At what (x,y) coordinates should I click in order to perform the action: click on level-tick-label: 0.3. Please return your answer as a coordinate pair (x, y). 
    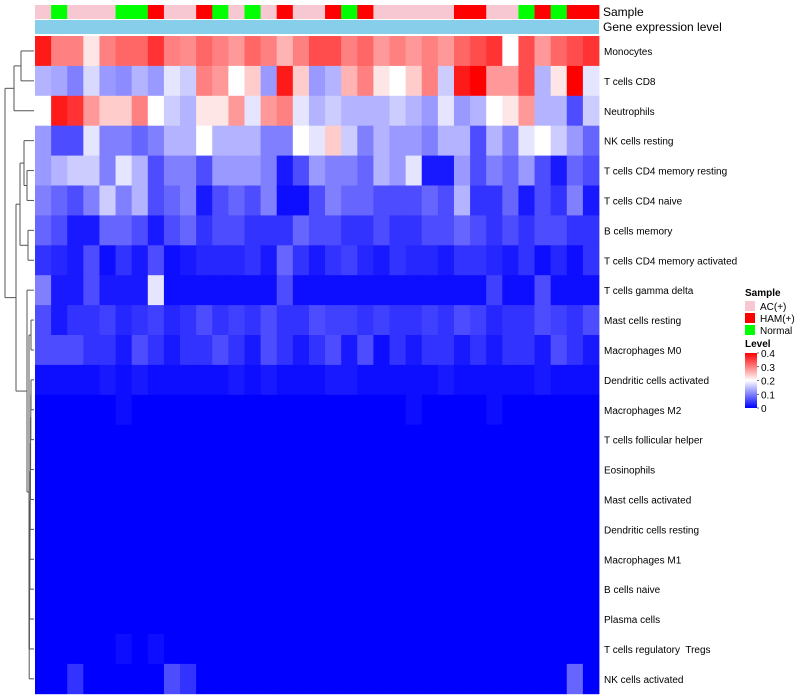
    Looking at the image, I should click on (768, 368).